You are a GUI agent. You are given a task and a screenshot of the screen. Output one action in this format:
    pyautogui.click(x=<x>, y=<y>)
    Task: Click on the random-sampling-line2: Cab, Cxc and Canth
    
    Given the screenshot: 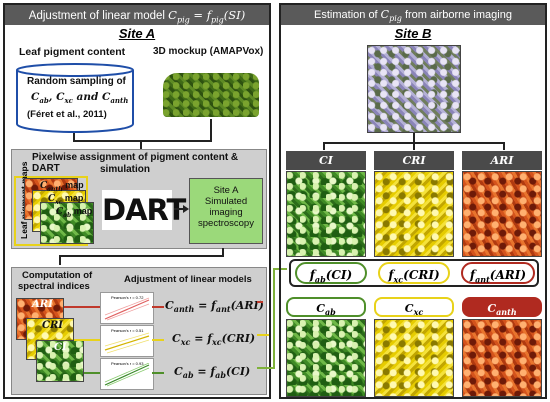 What is the action you would take?
    pyautogui.click(x=80, y=98)
    